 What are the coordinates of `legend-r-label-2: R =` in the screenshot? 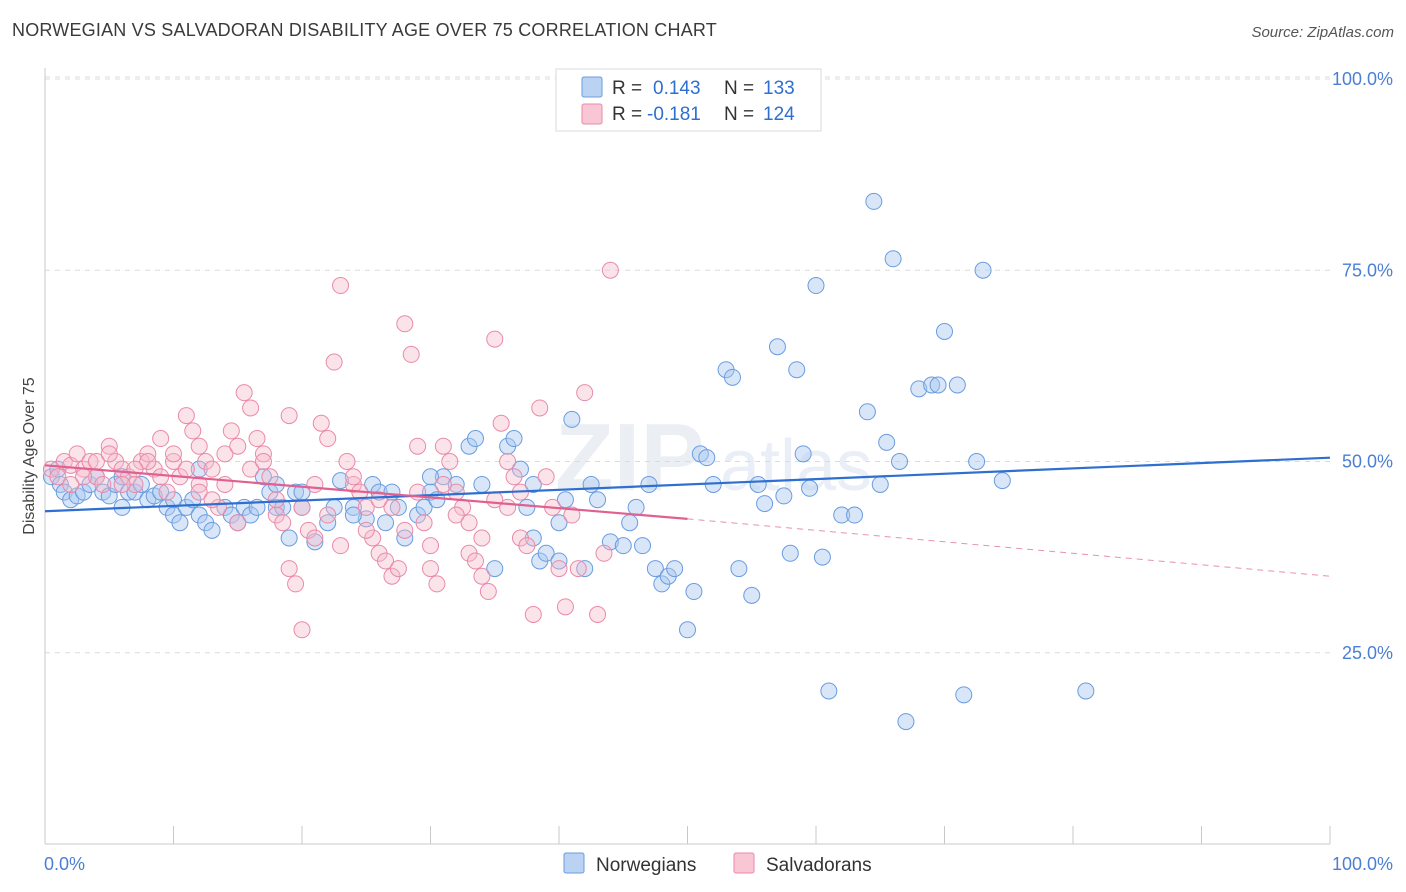 It's located at (627, 114).